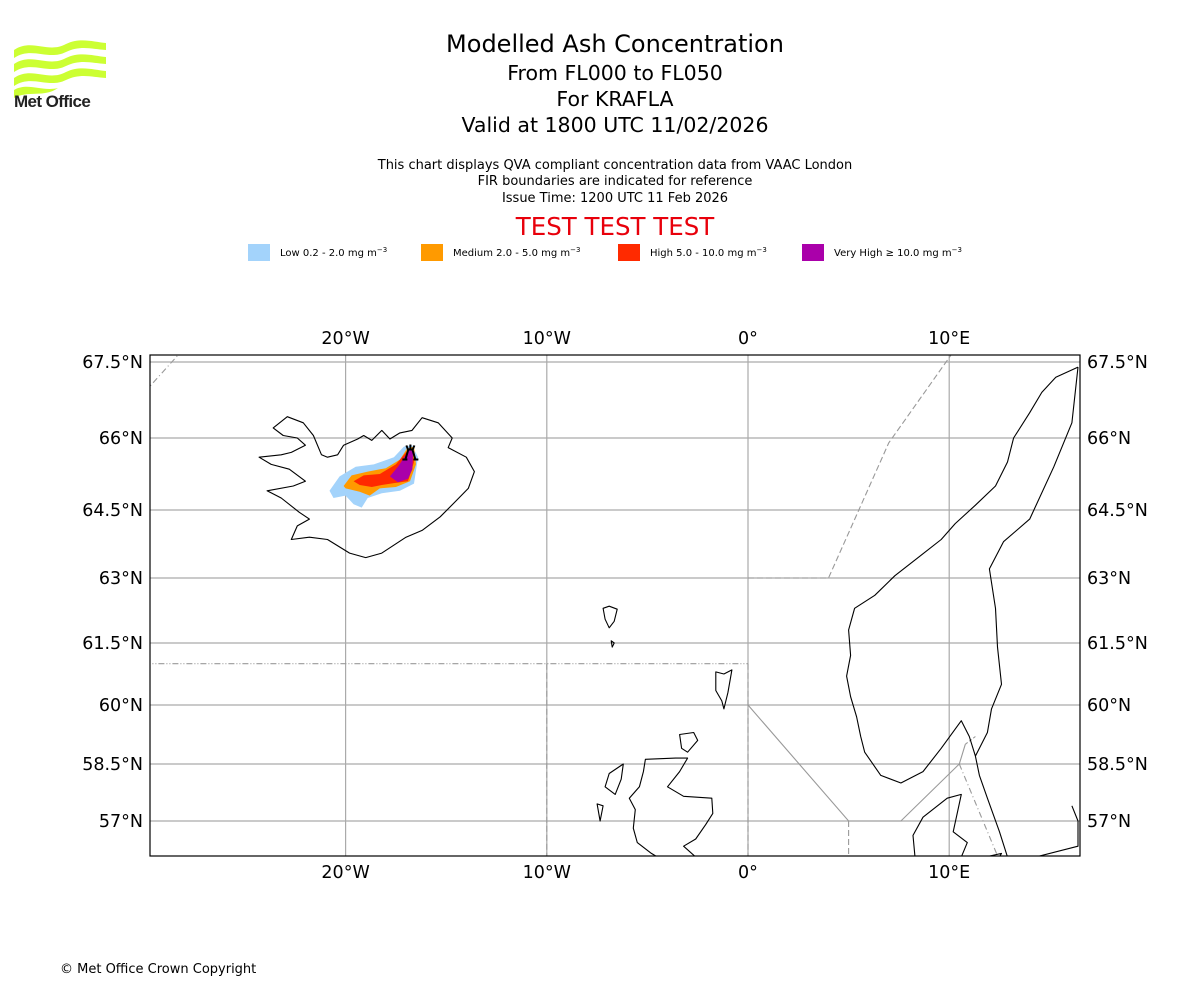 The width and height of the screenshot is (1200, 1000). Describe the element at coordinates (121, 439) in the screenshot. I see `lat-label-left: 66°N` at that location.